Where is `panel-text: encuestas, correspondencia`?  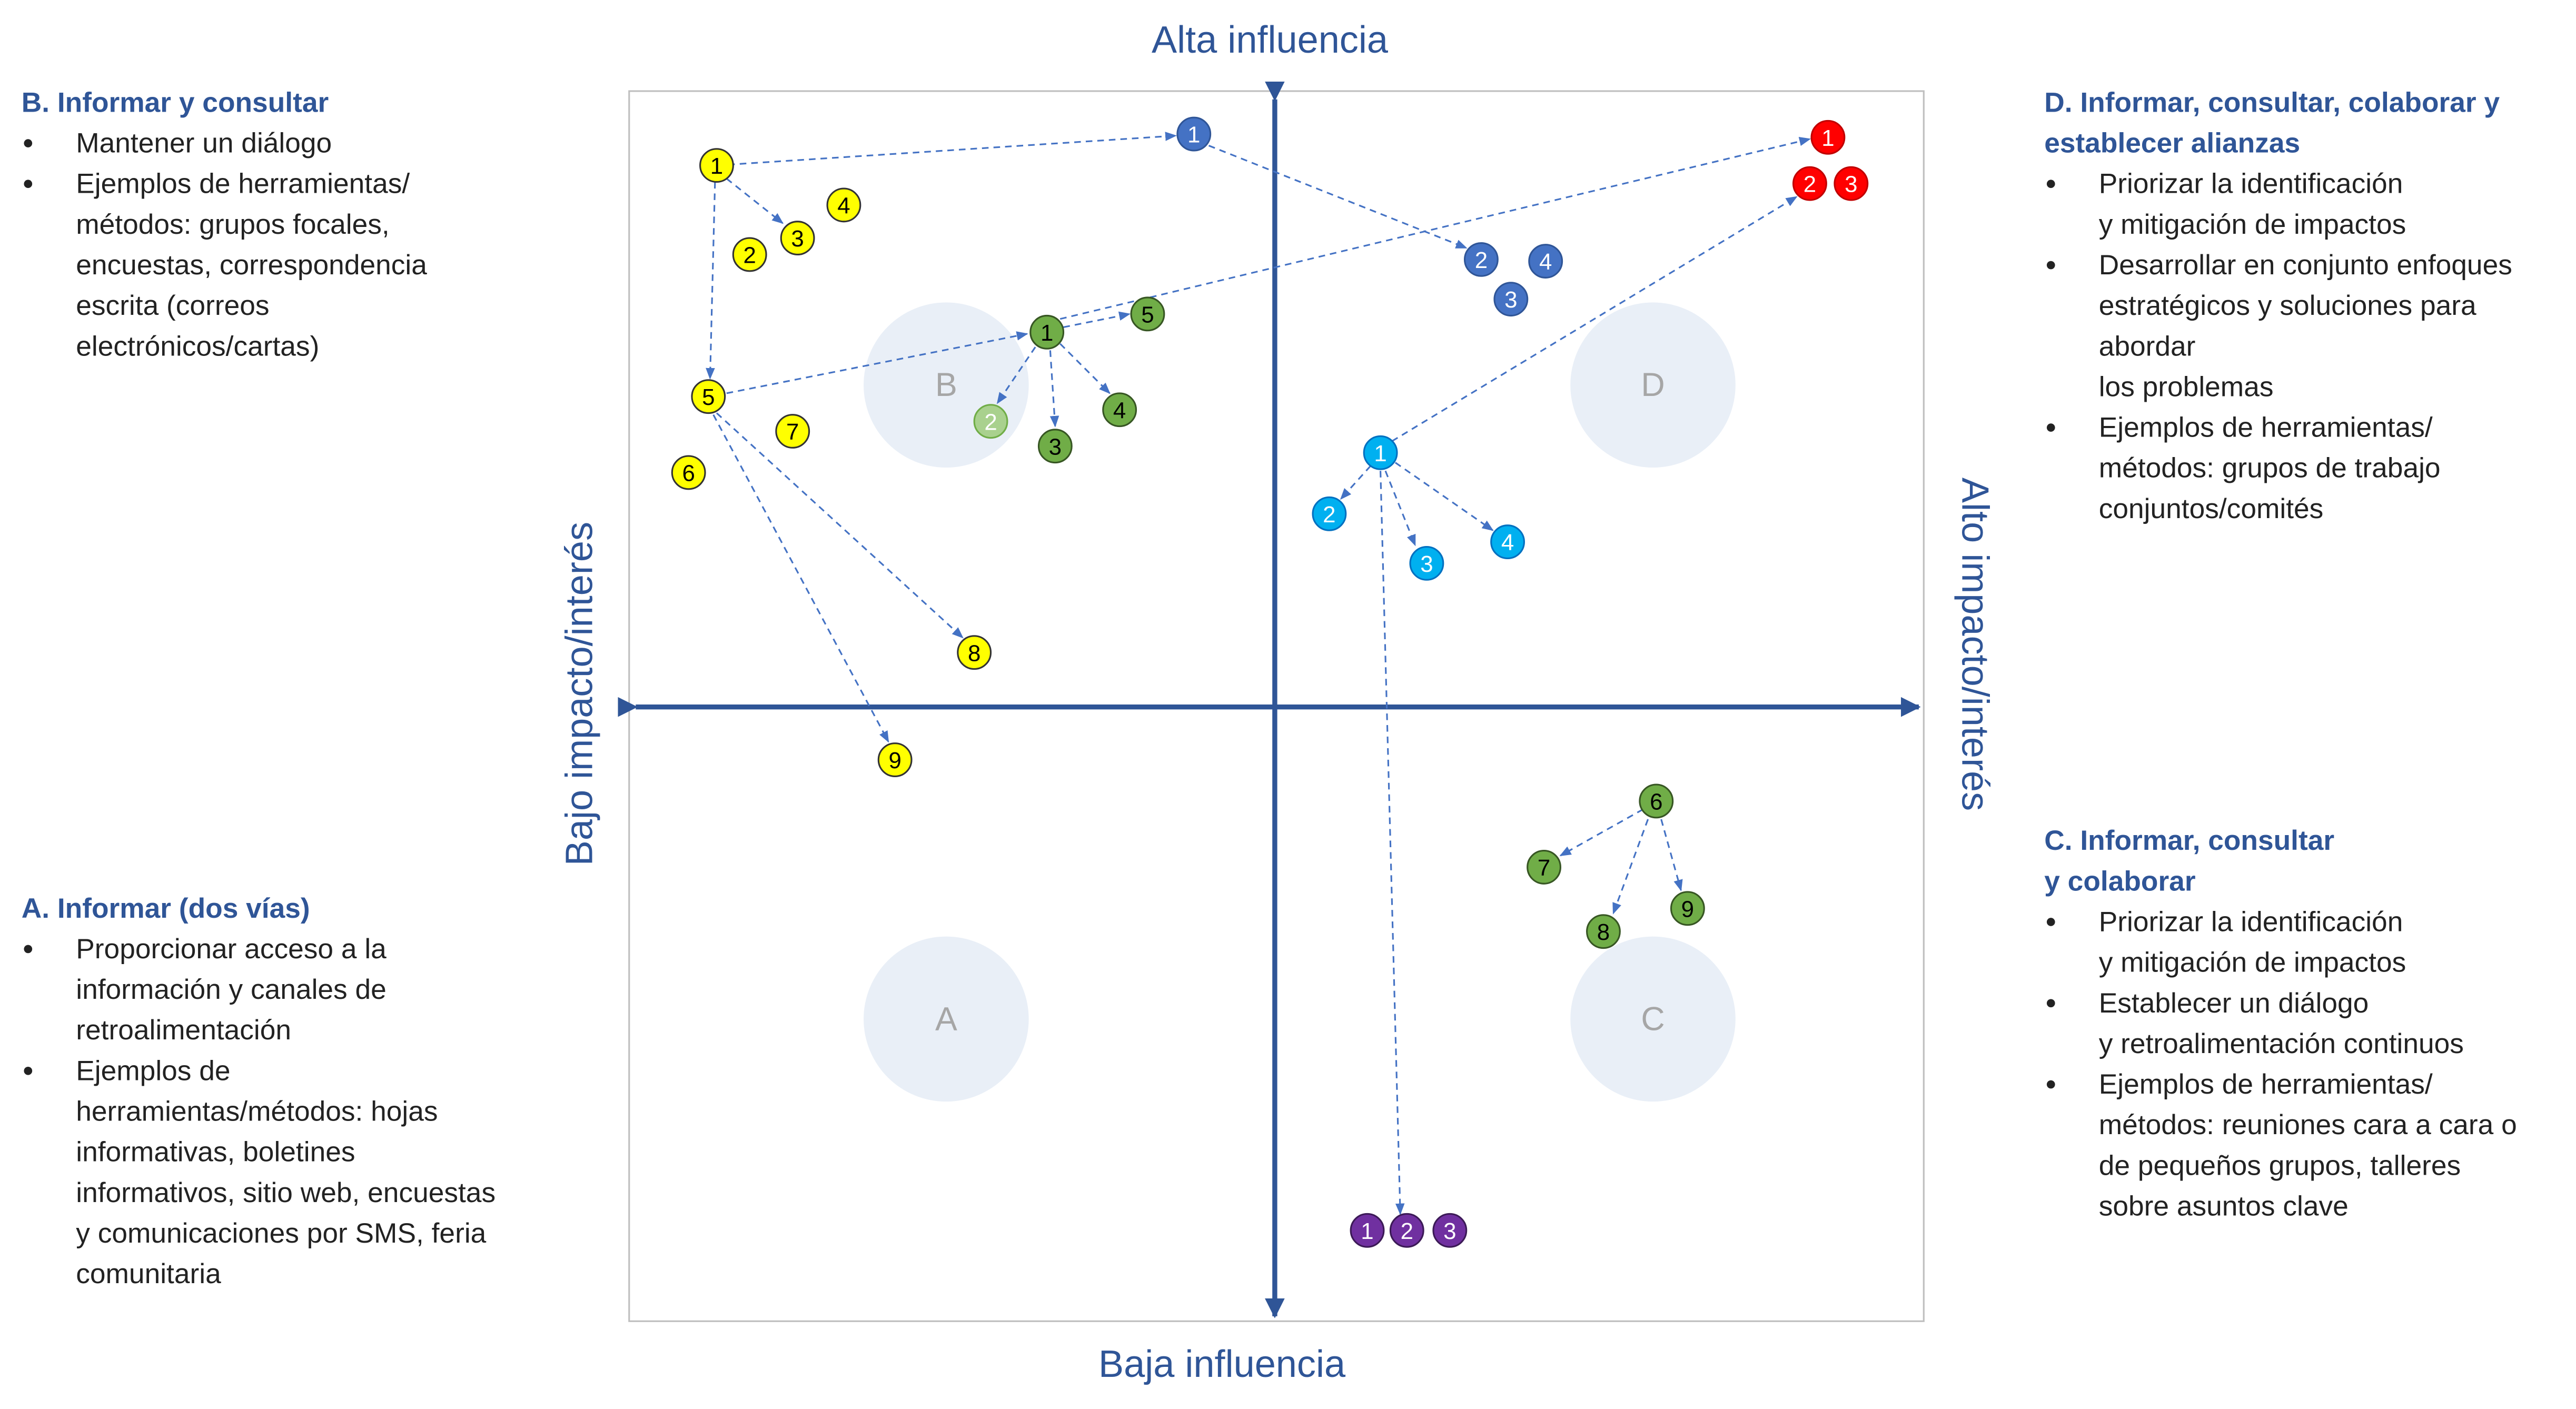 panel-text: encuestas, correspondencia is located at coordinates (251, 265).